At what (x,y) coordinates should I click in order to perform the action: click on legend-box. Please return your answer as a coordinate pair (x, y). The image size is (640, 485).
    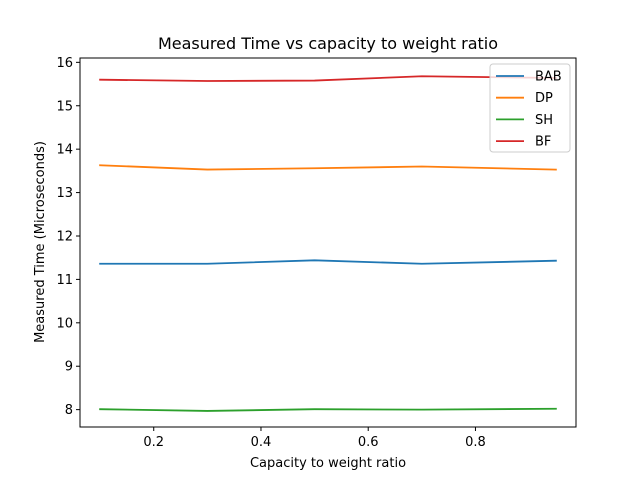
    Looking at the image, I should click on (530, 108).